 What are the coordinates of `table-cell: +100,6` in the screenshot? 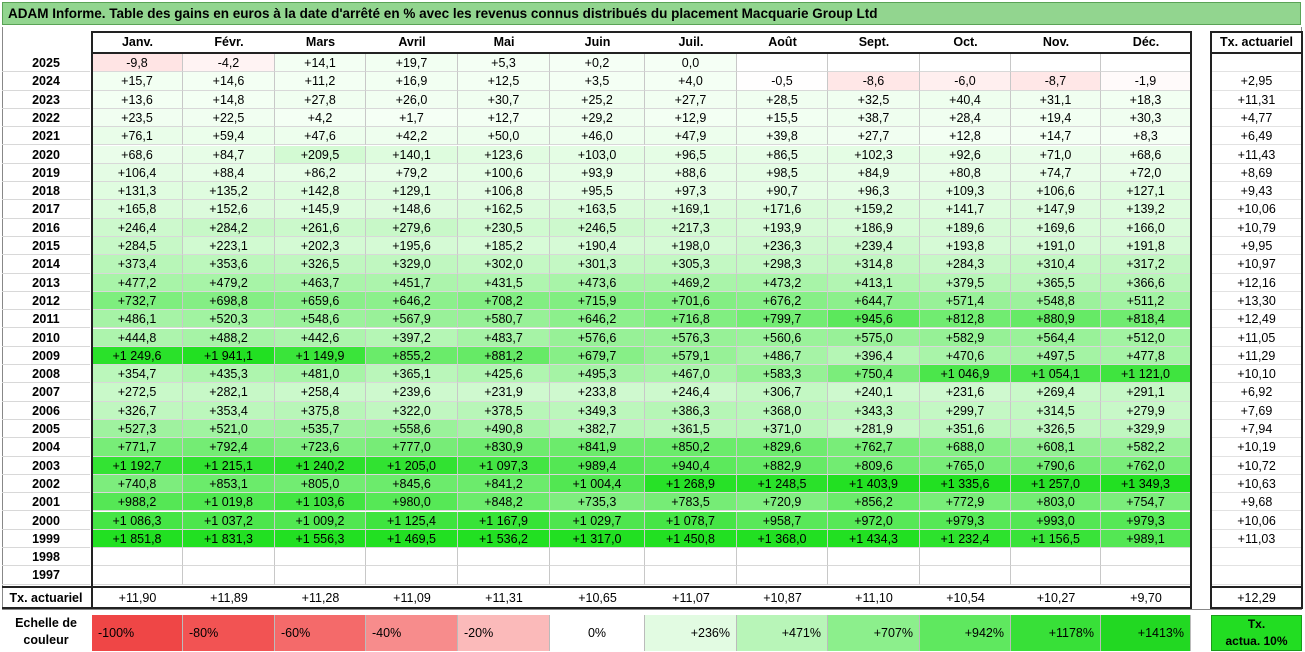 It's located at (504, 173).